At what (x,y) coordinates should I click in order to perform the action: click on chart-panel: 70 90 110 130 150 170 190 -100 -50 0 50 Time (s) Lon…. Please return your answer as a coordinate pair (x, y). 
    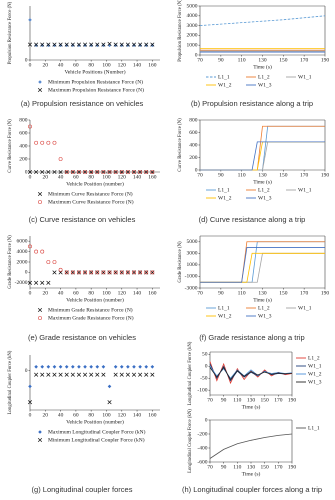
    Looking at the image, I should click on (255, 375).